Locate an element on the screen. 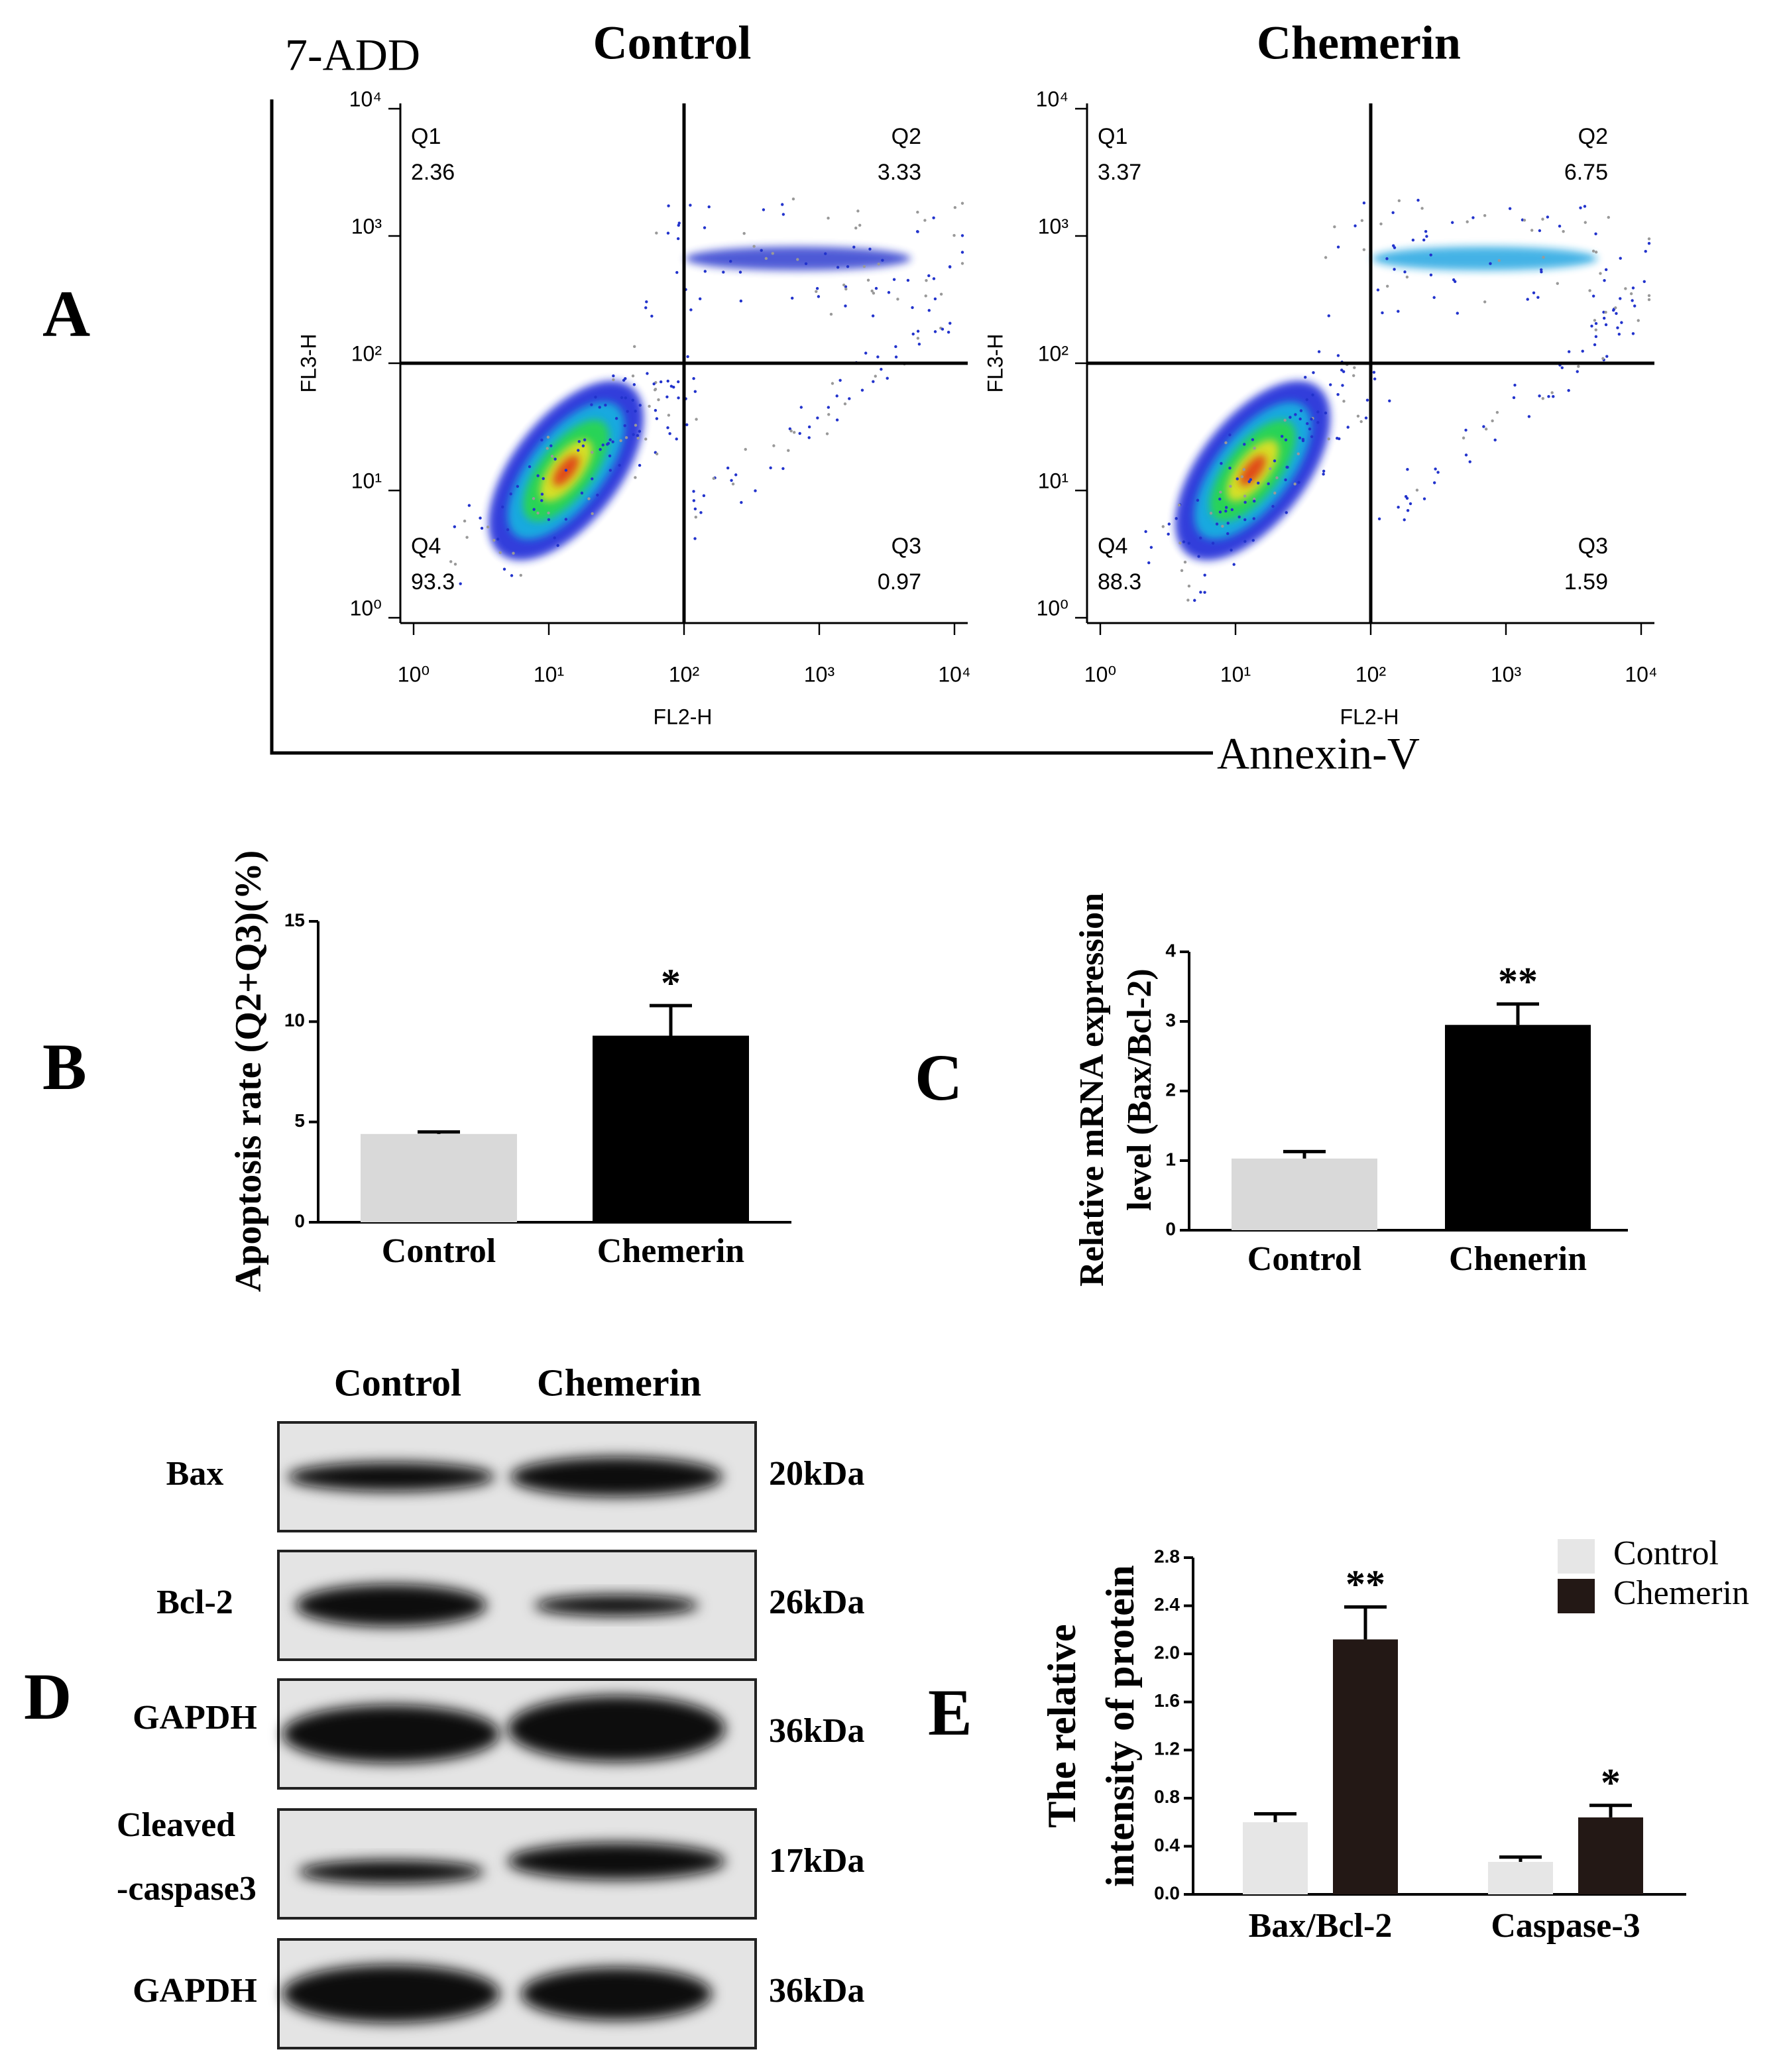 The height and width of the screenshot is (2072, 1783). y-tick-label: 10 is located at coordinates (294, 1020).